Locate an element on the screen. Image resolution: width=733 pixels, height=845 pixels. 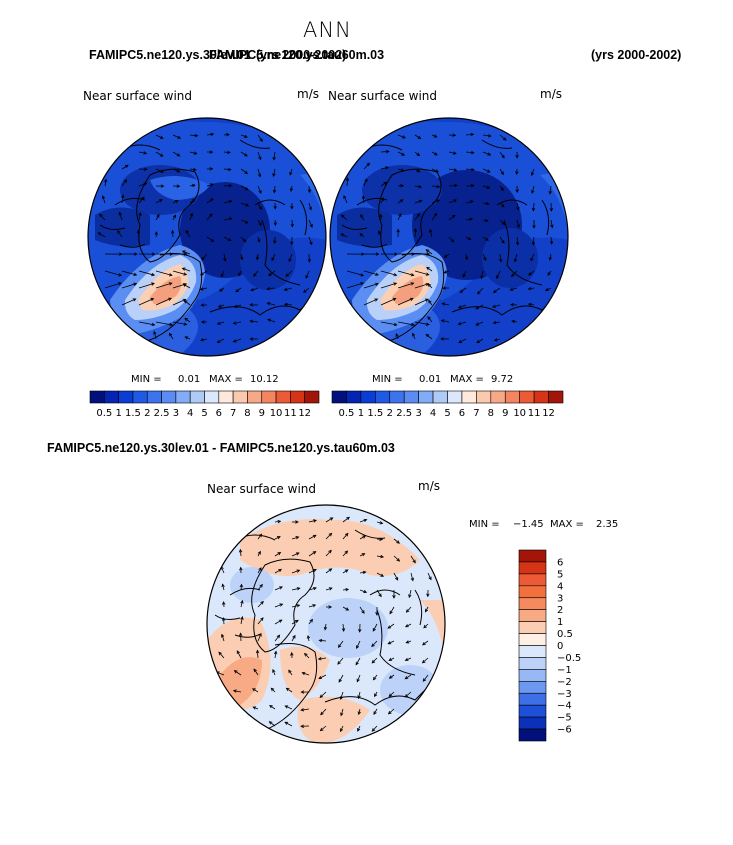
panel3-min-value: −1.45 is located at coordinates (528, 524).